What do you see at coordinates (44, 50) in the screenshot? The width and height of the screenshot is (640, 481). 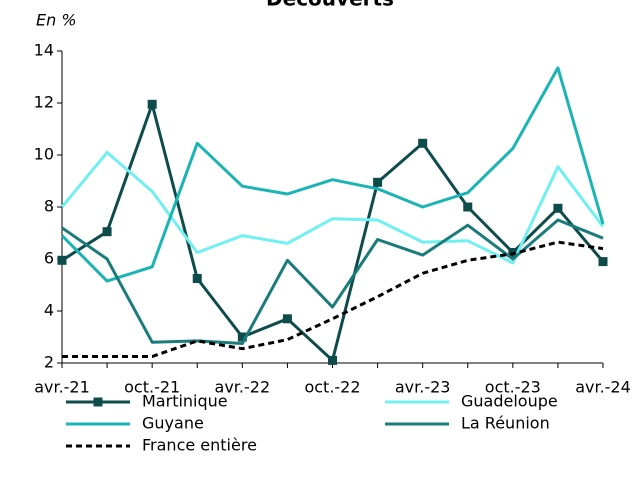 I see `y-tick-label: 14` at bounding box center [44, 50].